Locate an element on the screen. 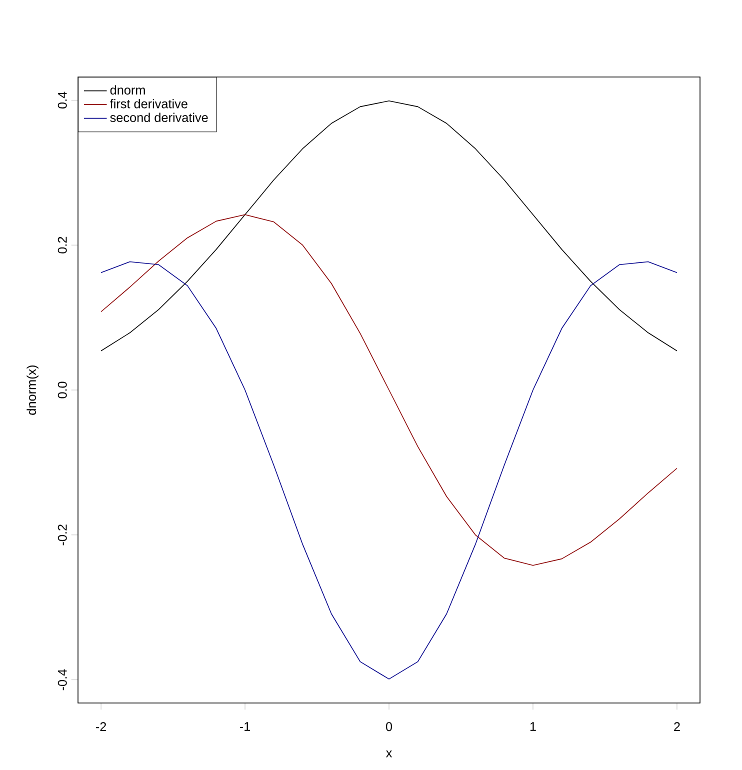  x-tick-label: -2 is located at coordinates (101, 726).